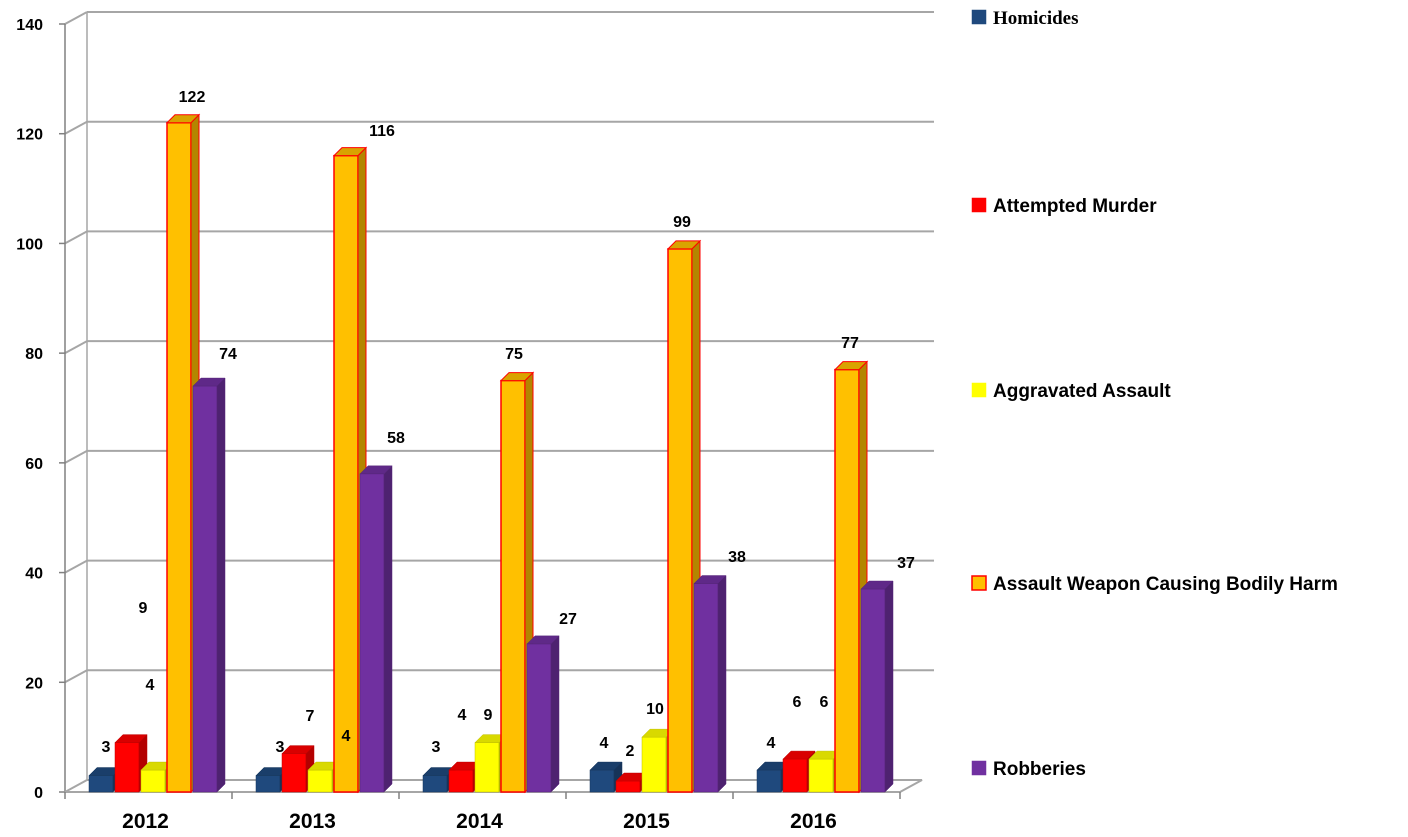 The image size is (1408, 837). Describe the element at coordinates (1165, 584) in the screenshot. I see `legend-label: Assault Weapon Causing Bodily Harm` at that location.